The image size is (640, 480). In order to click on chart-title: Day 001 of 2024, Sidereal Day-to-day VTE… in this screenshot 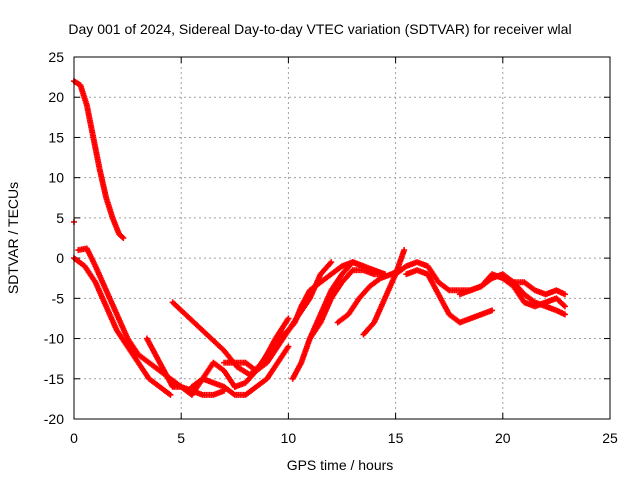, I will do `click(319, 29)`.